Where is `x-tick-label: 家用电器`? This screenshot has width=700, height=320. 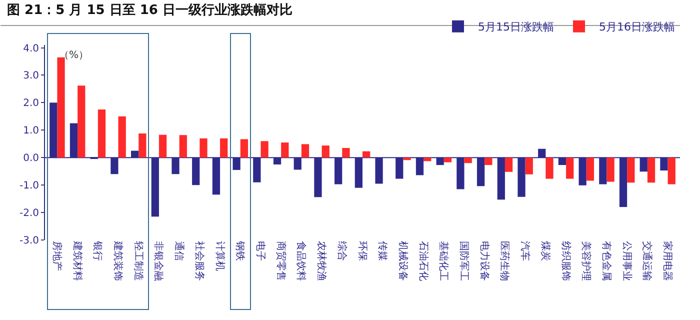 x-tick-label: 家用电器 is located at coordinates (668, 261).